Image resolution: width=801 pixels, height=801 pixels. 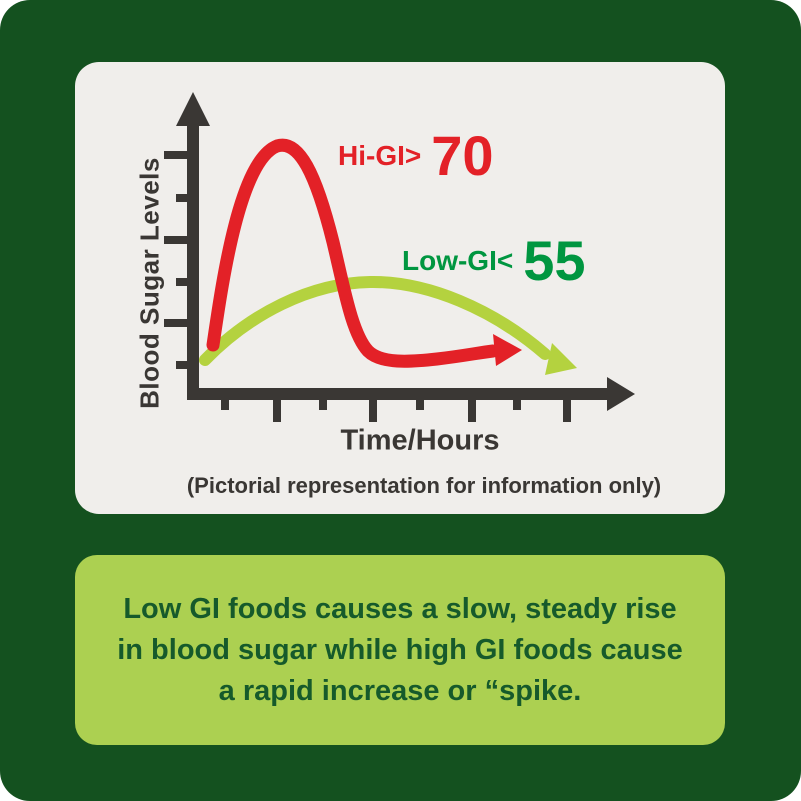 What do you see at coordinates (554, 260) in the screenshot?
I see `low-gi-value: 55` at bounding box center [554, 260].